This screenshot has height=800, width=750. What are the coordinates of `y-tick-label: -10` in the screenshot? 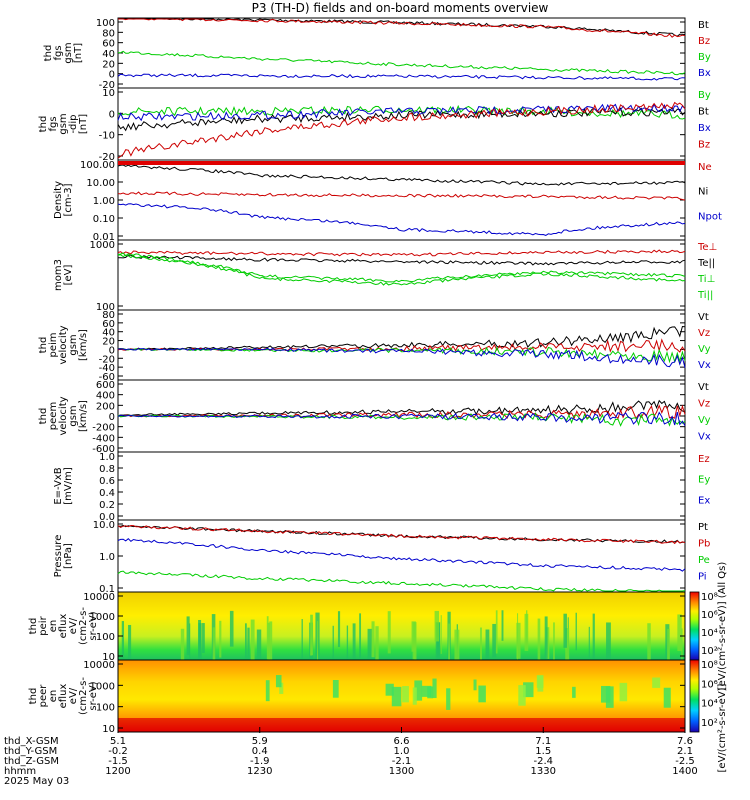 It's located at (107, 136).